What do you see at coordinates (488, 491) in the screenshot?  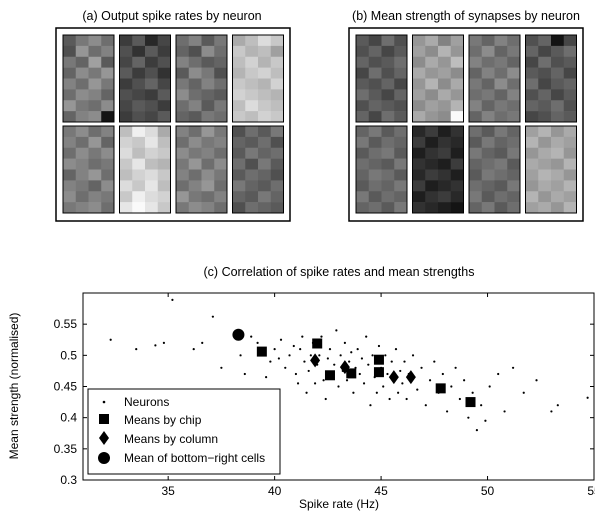 I see `x-tick-label: 50` at bounding box center [488, 491].